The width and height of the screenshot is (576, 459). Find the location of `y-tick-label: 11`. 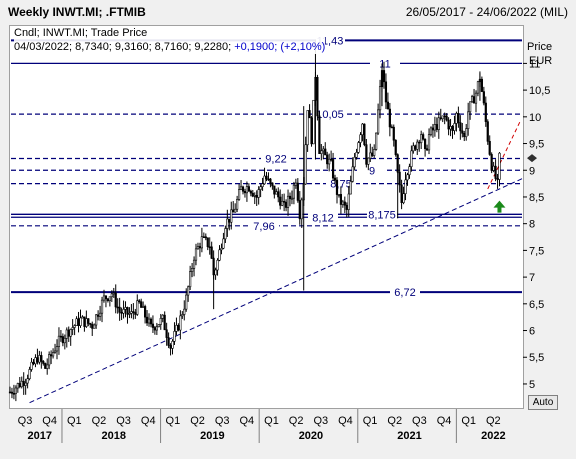

y-tick-label: 11 is located at coordinates (534, 64).